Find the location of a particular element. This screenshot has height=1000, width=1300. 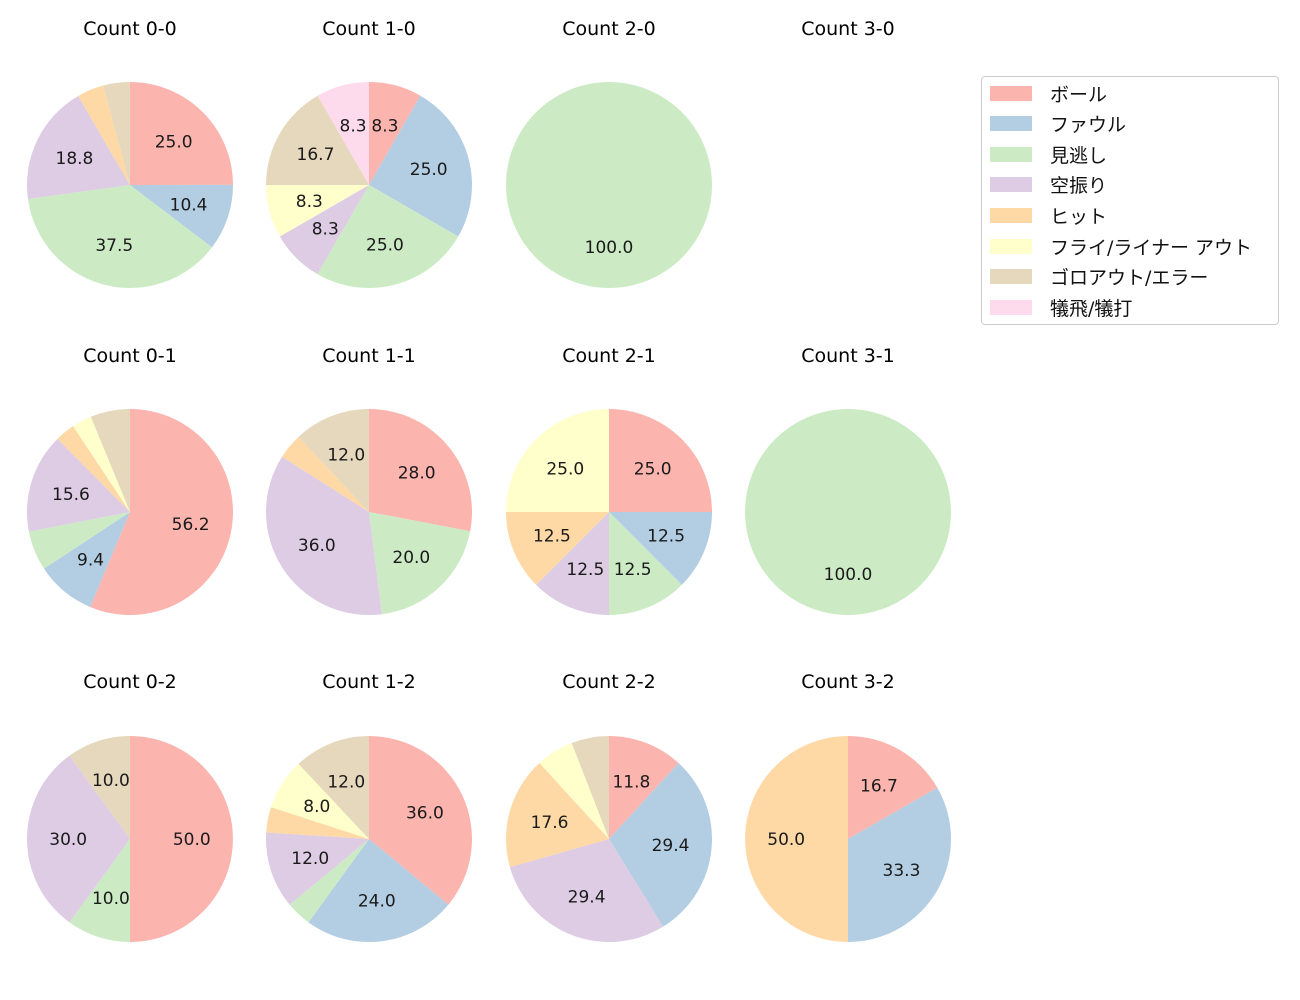

slice-label: 100.0 is located at coordinates (848, 575).